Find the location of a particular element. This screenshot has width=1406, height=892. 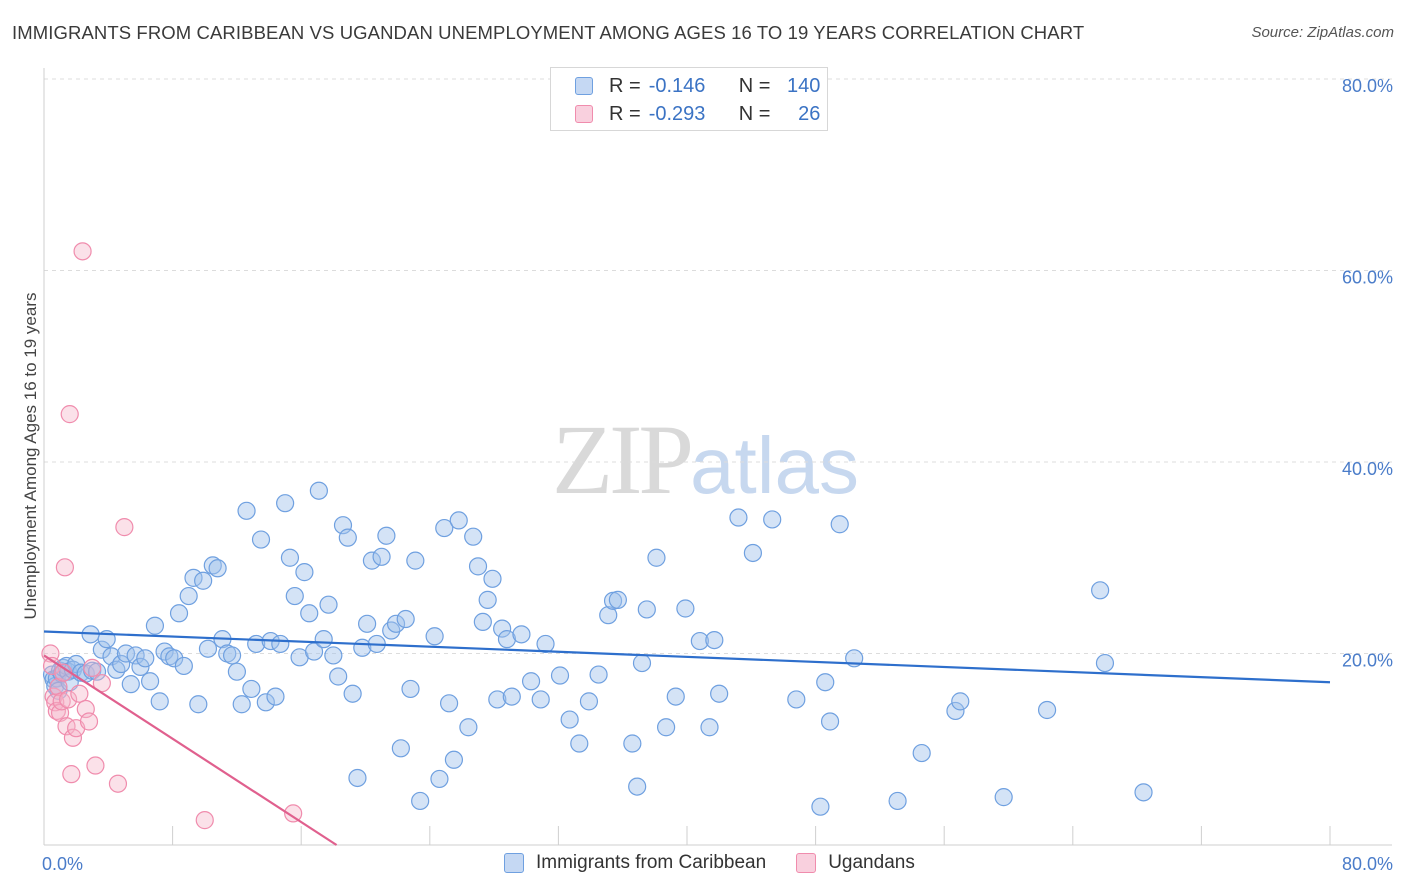

legend-row-caribbean: R = -0.146 N = 140 is located at coordinates (697, 86).